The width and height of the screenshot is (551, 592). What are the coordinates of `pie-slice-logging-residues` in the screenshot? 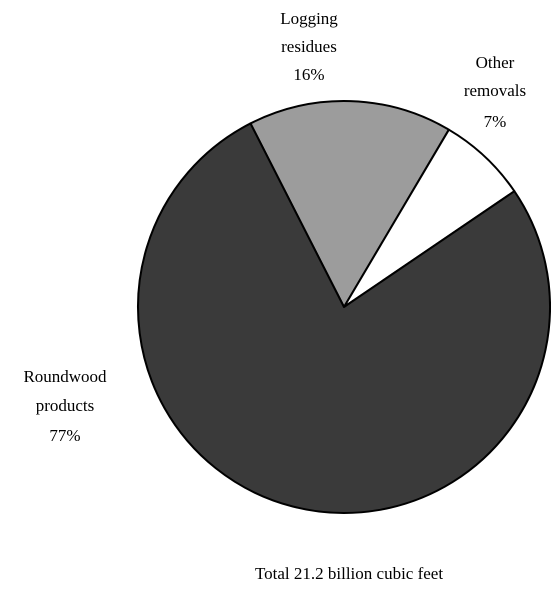 It's located at (349, 204).